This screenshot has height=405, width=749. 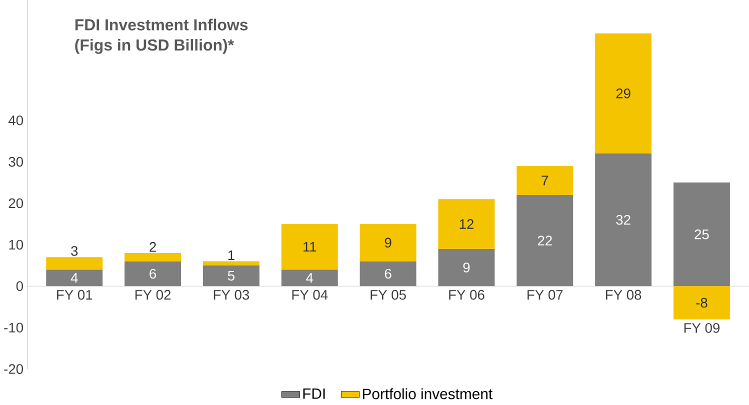 I want to click on legend-label: Portfolio investment, so click(x=427, y=394).